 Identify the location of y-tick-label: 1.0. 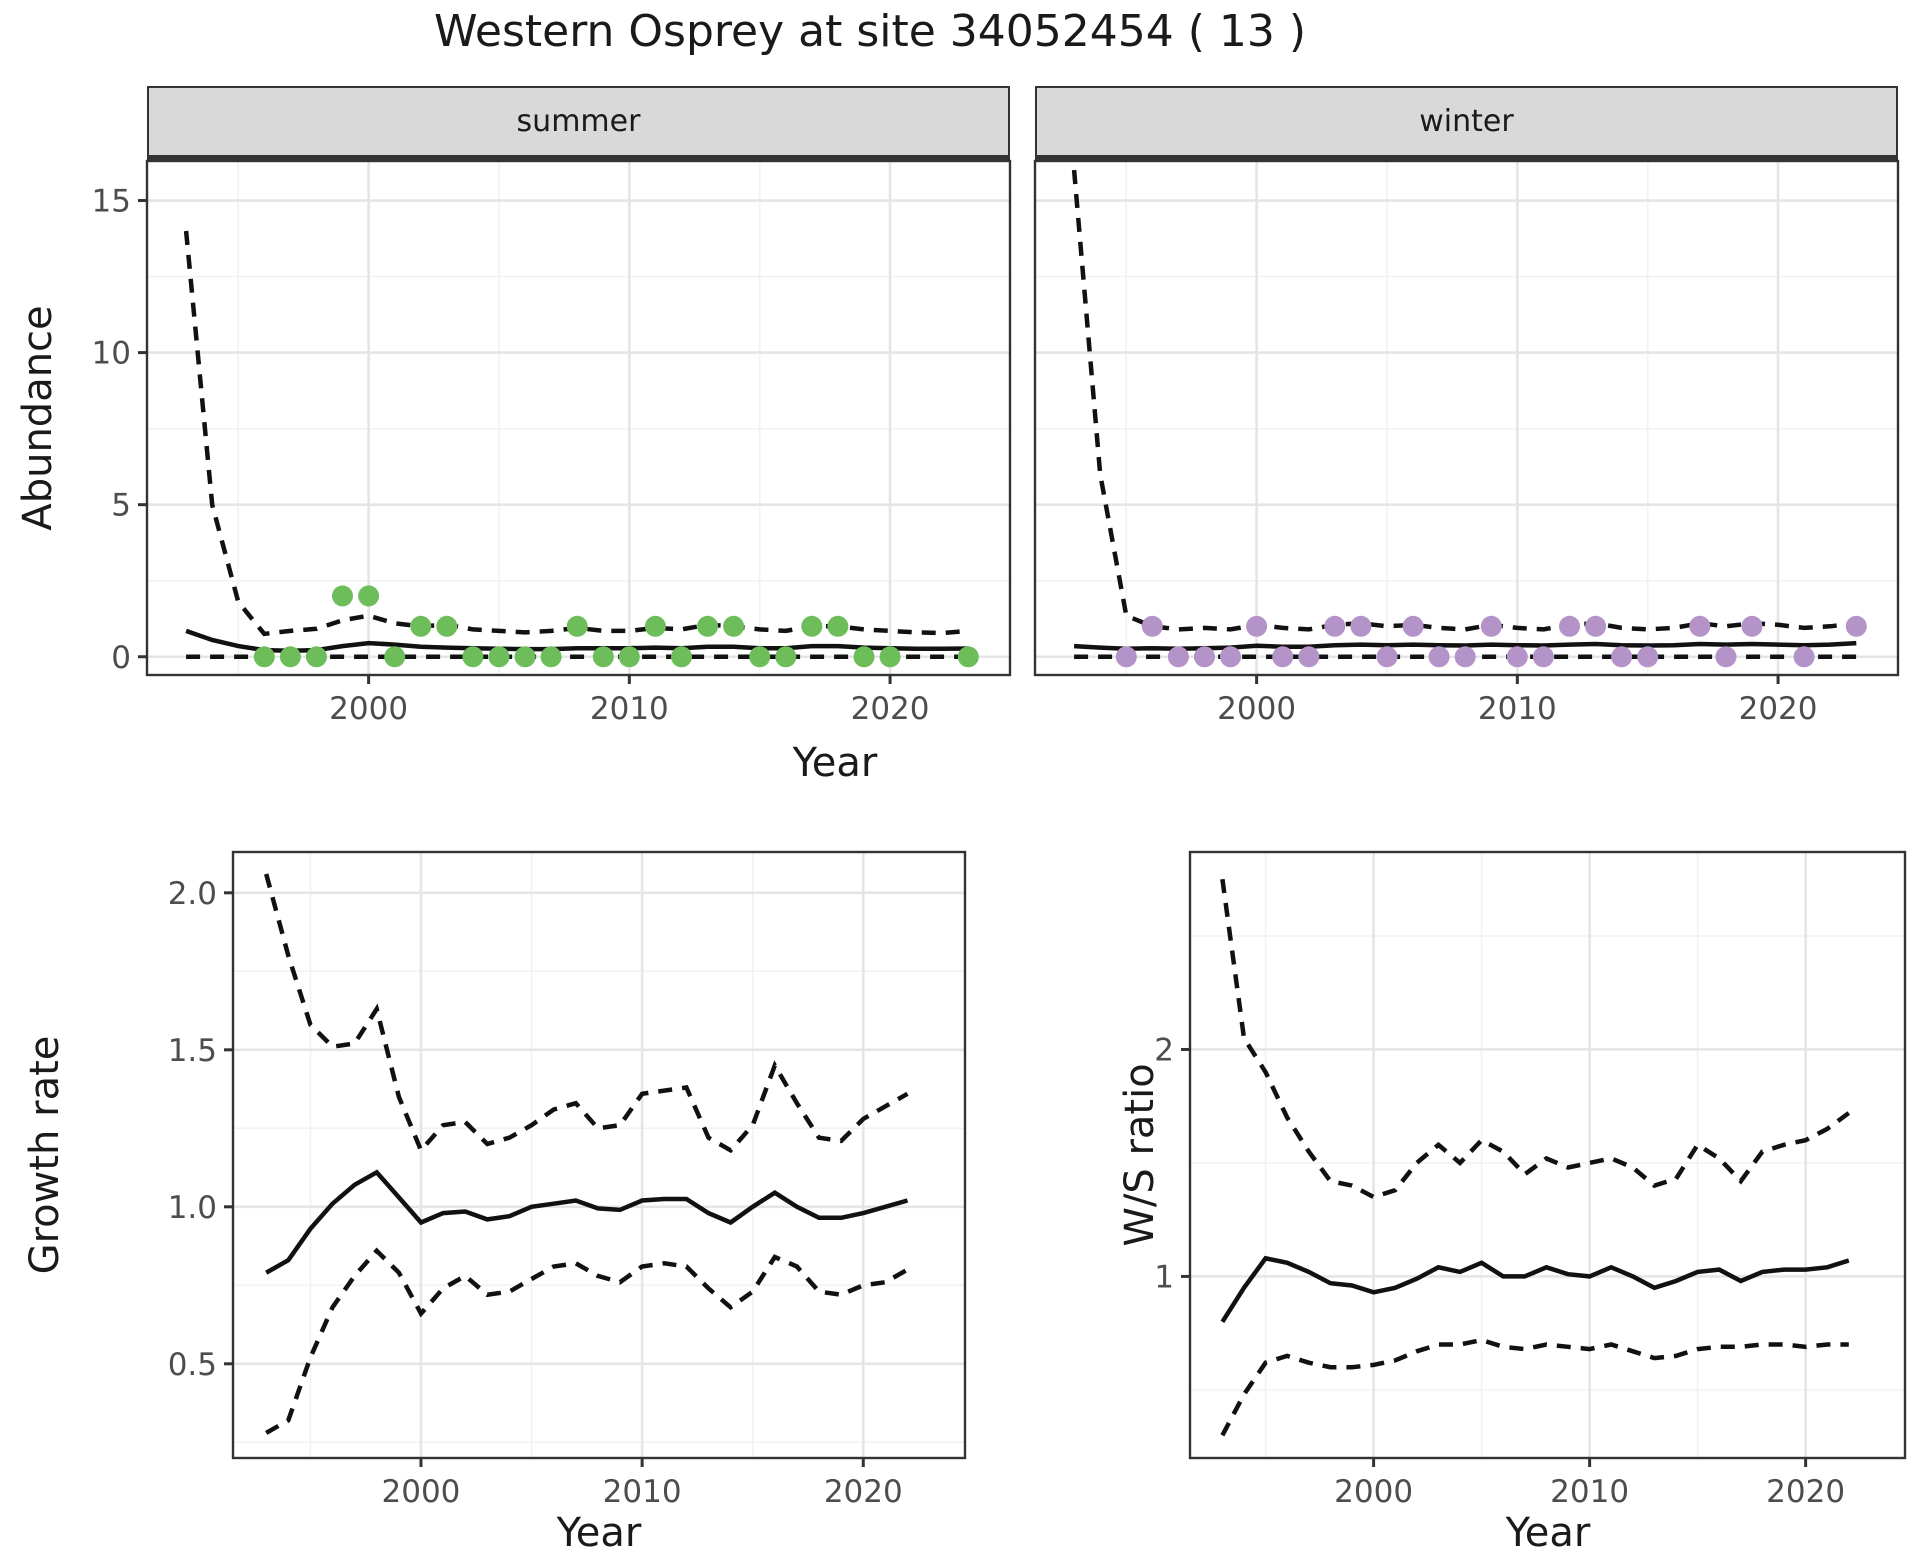
(192, 1208).